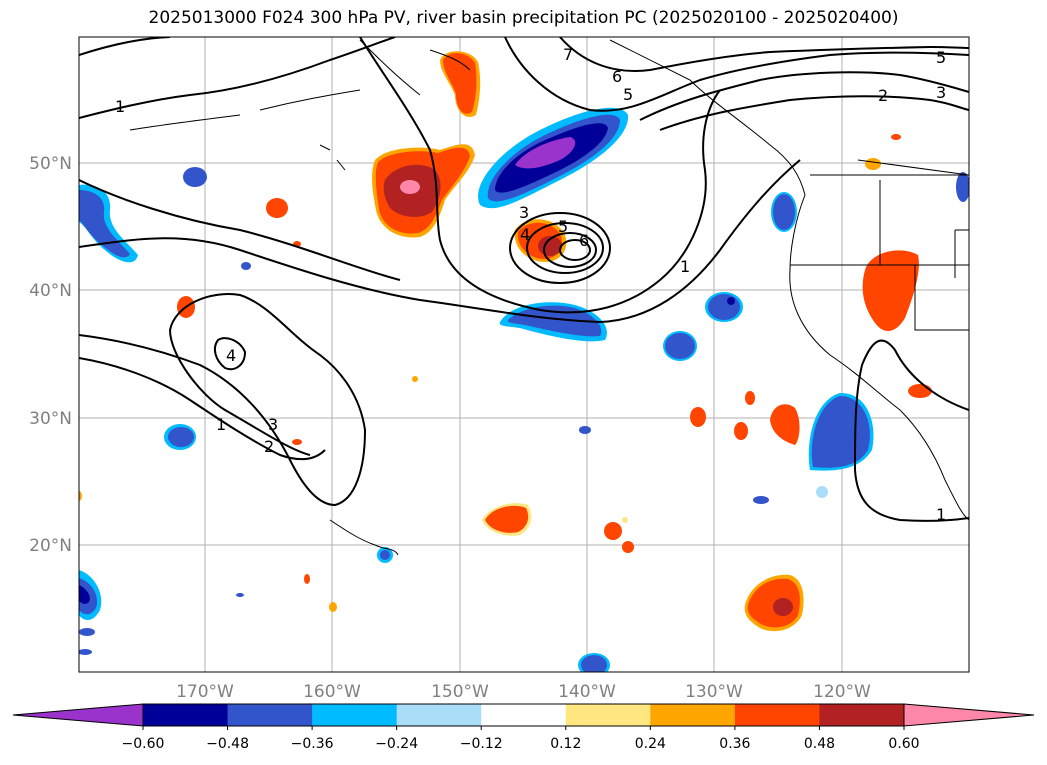  What do you see at coordinates (565, 744) in the screenshot?
I see `colorbar-tick-label: 0.12` at bounding box center [565, 744].